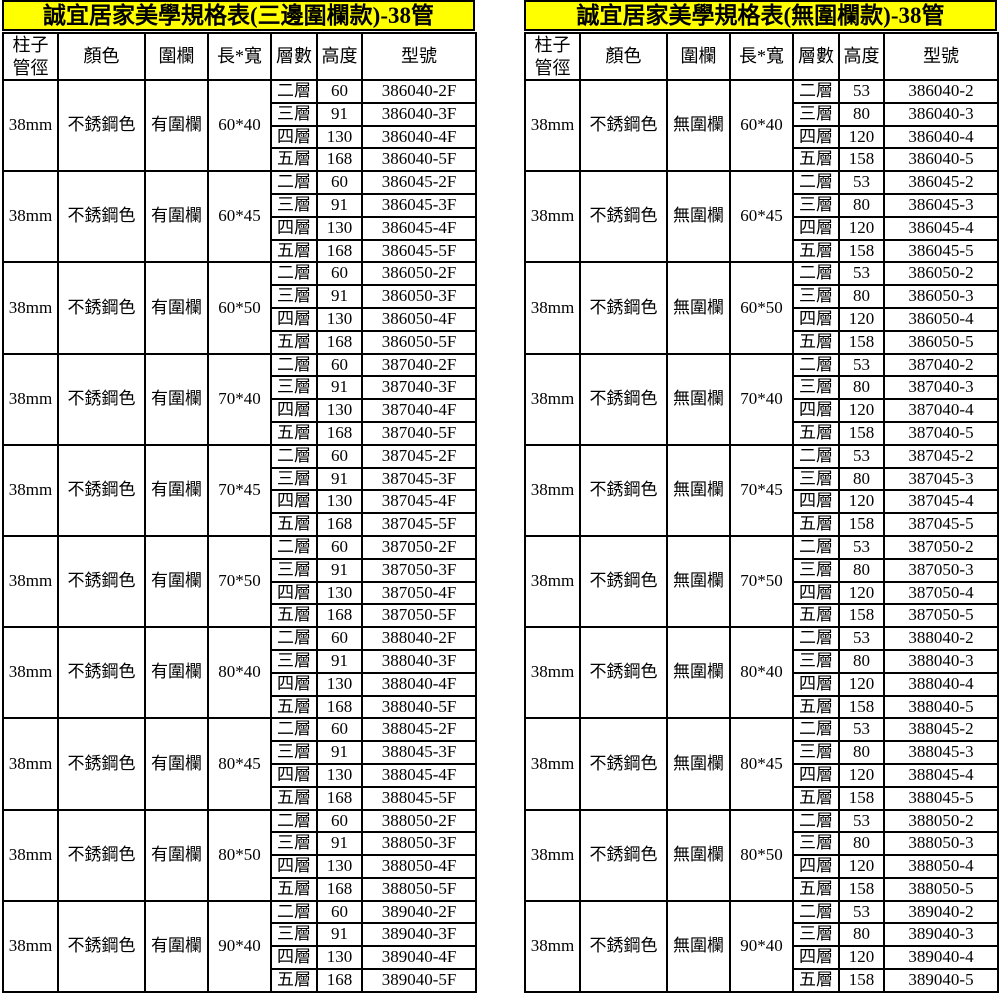 This screenshot has height=995, width=1000. What do you see at coordinates (762, 251) in the screenshot?
I see `table-row: 五層 158 386045-5` at bounding box center [762, 251].